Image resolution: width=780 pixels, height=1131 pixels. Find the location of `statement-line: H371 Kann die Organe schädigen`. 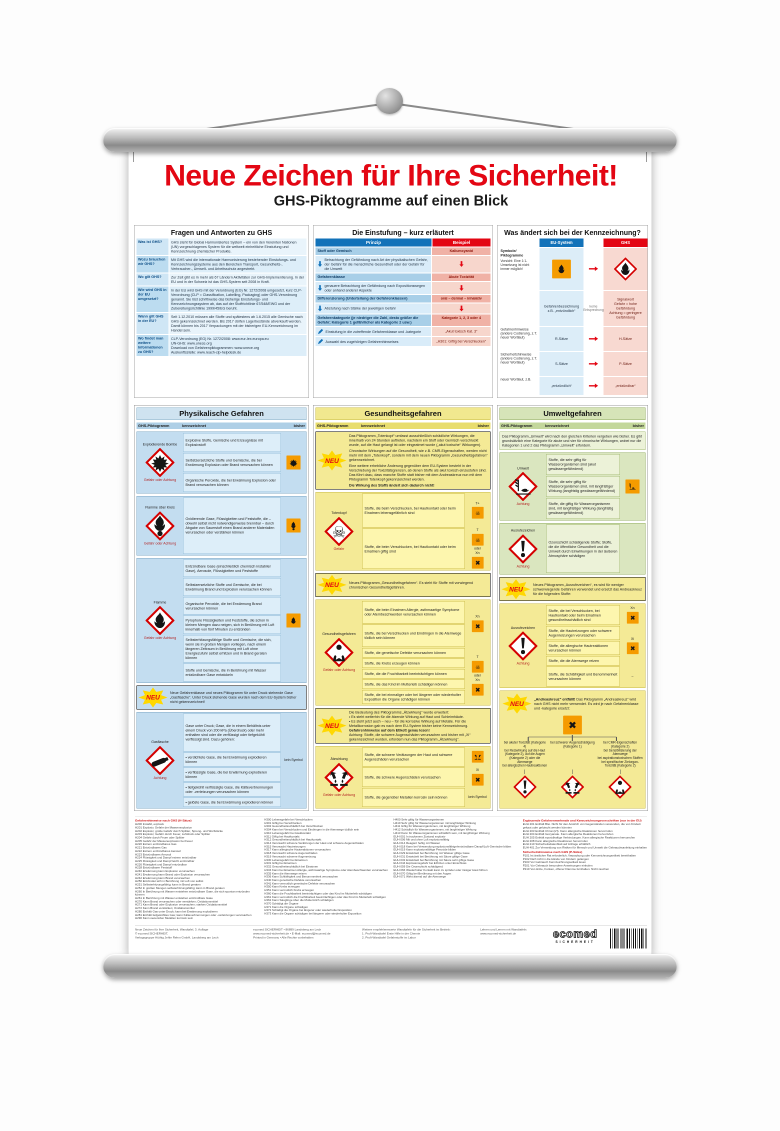

statement-line: H371 Kann die Organe schädigen is located at coordinates (286, 907).